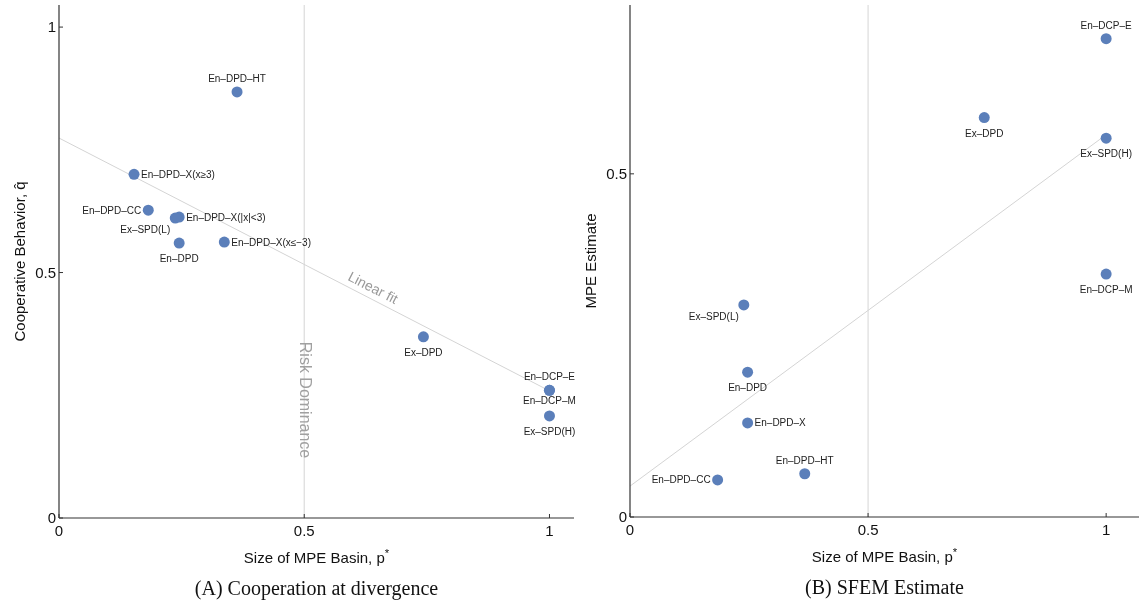  What do you see at coordinates (590, 261) in the screenshot?
I see `y-axis-title: MPE Estimate` at bounding box center [590, 261].